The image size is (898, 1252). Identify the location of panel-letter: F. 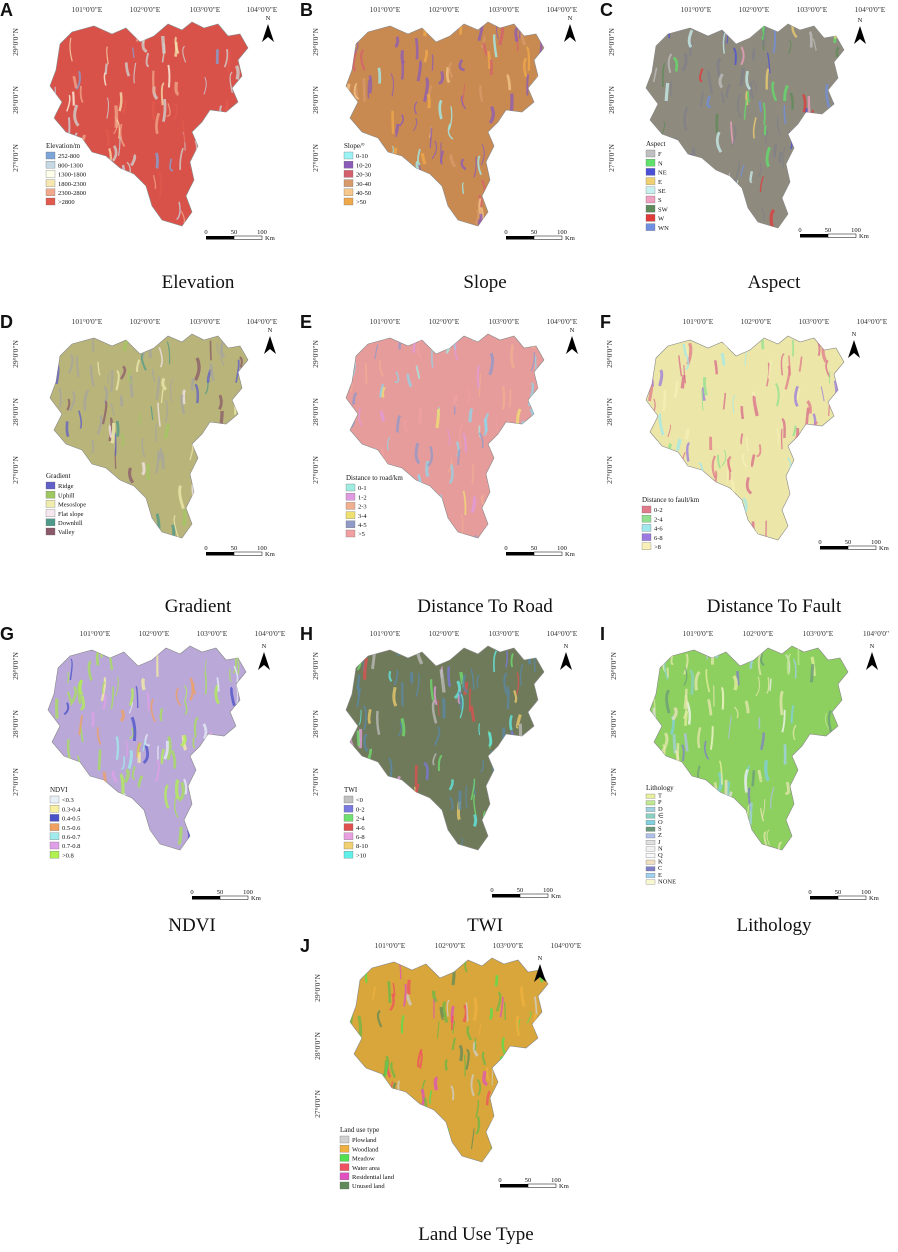
(605, 322).